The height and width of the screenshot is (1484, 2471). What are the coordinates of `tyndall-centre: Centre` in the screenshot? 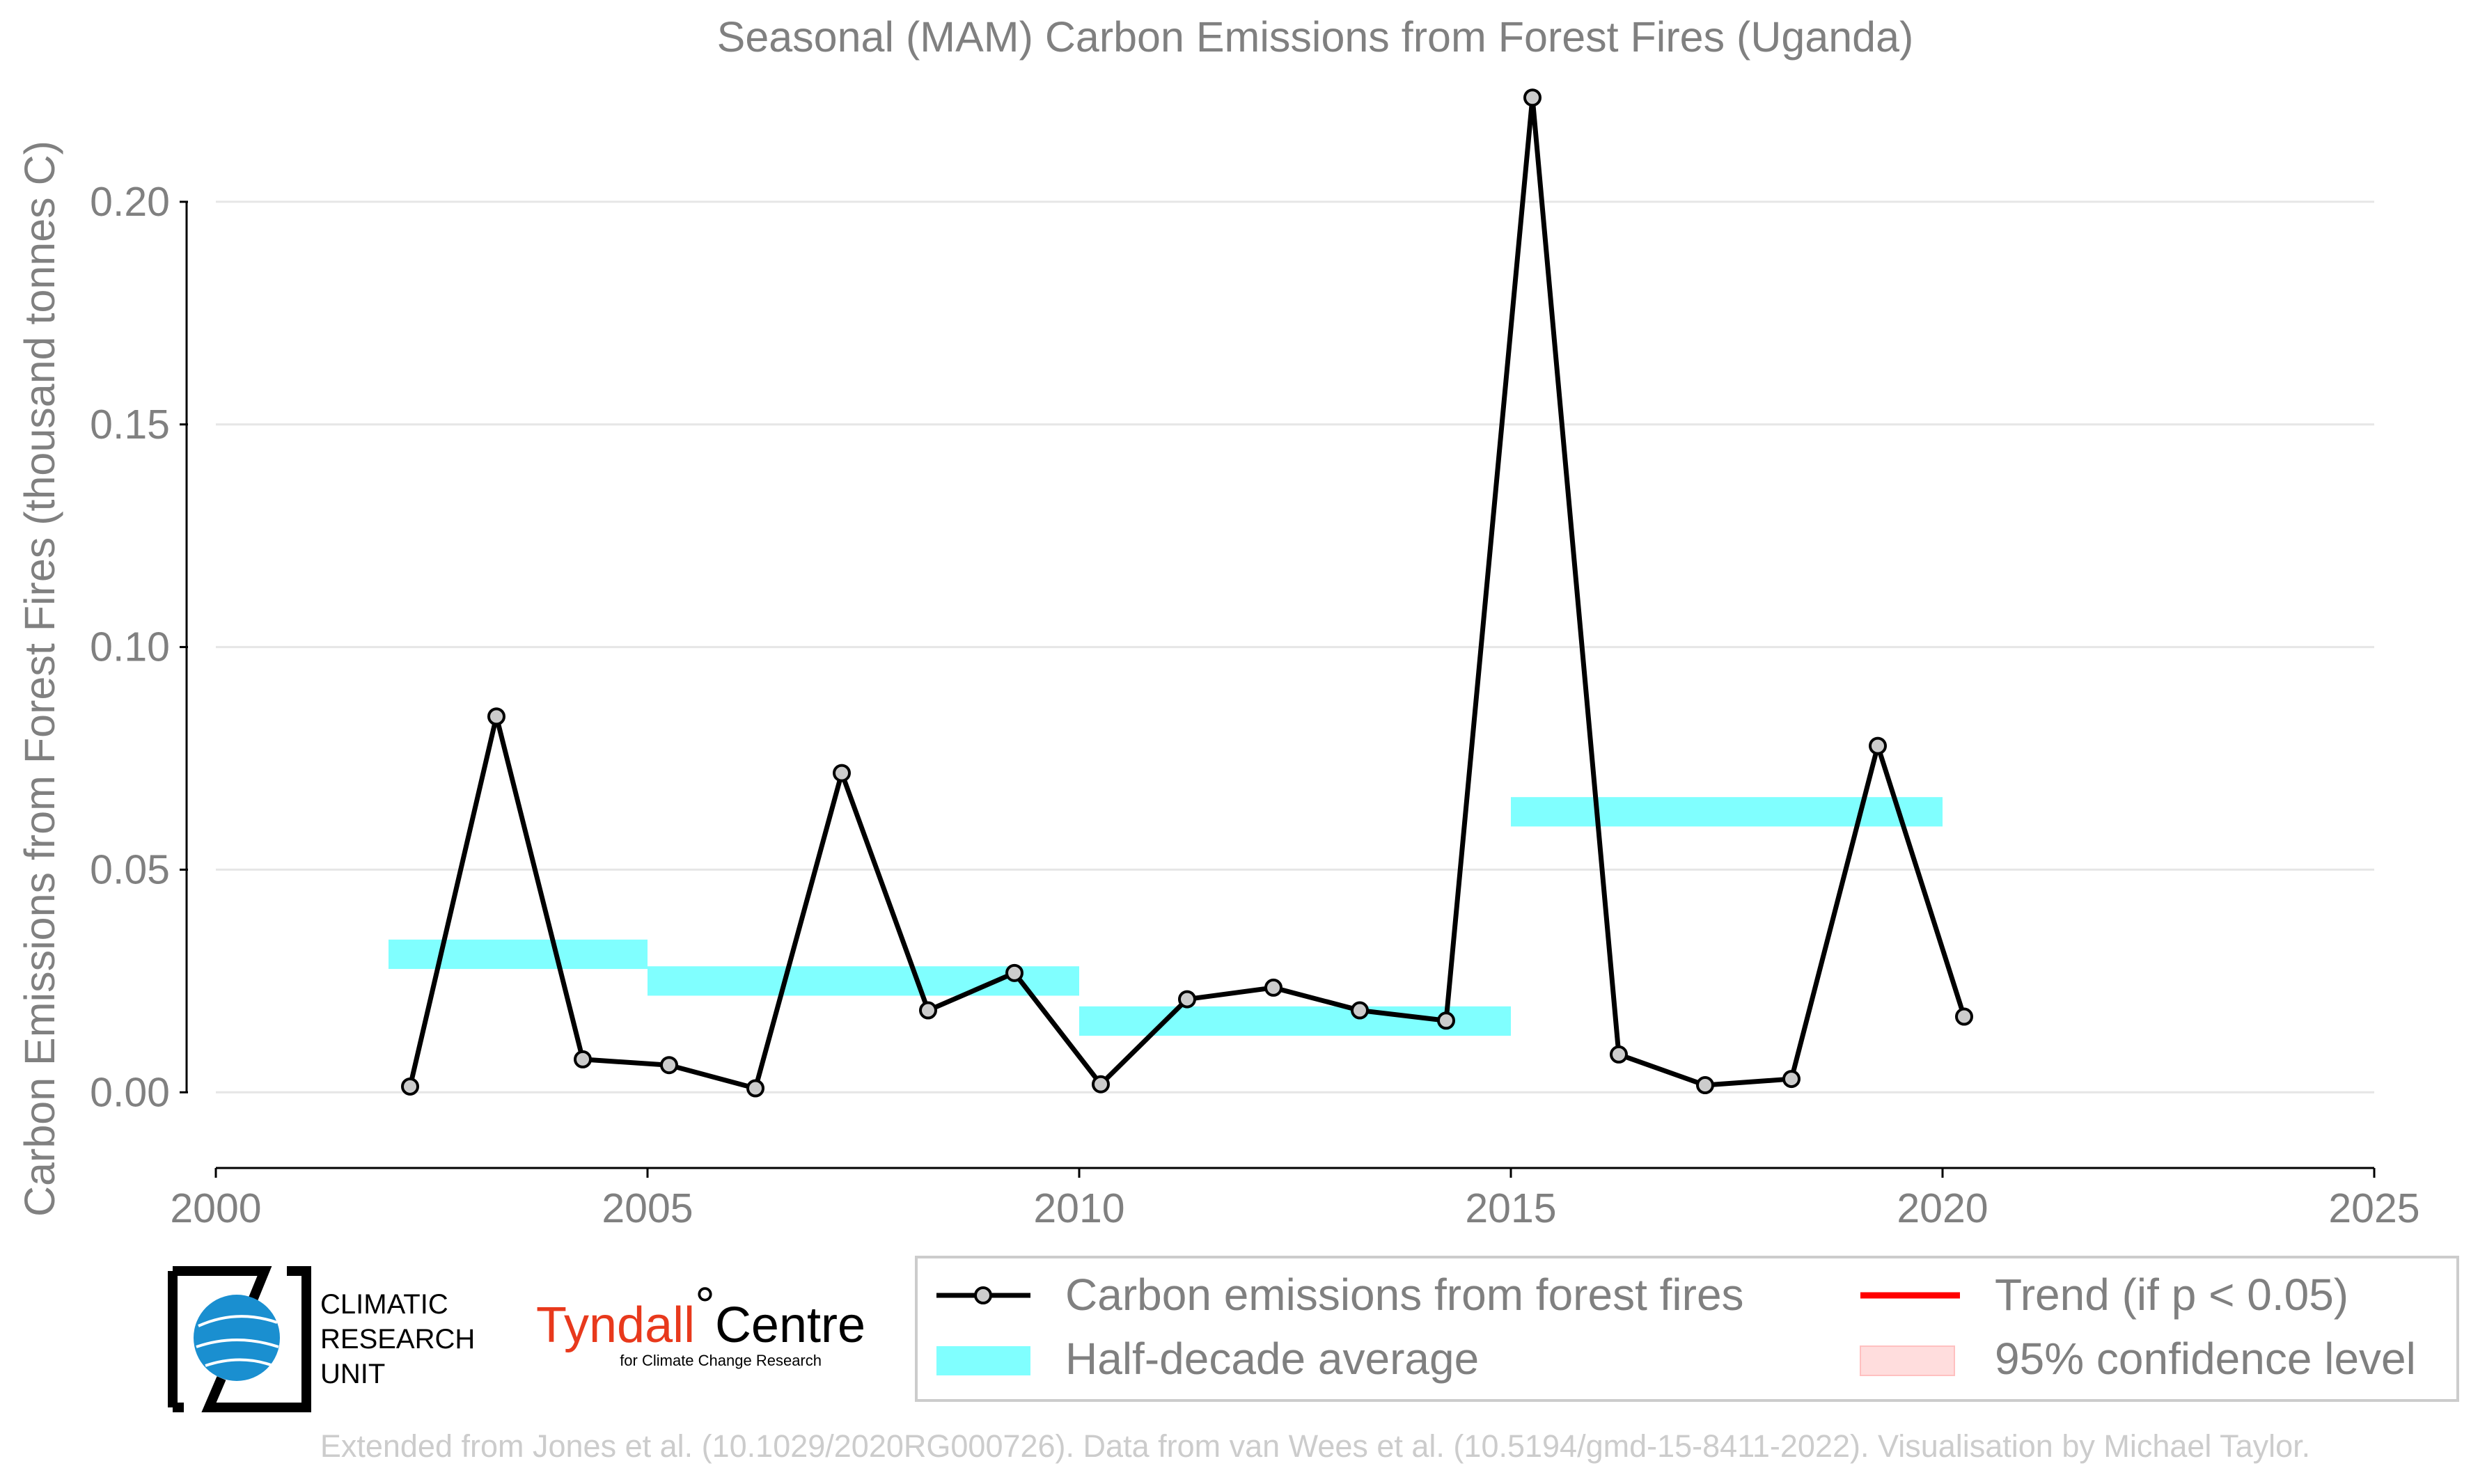 It's located at (790, 1325).